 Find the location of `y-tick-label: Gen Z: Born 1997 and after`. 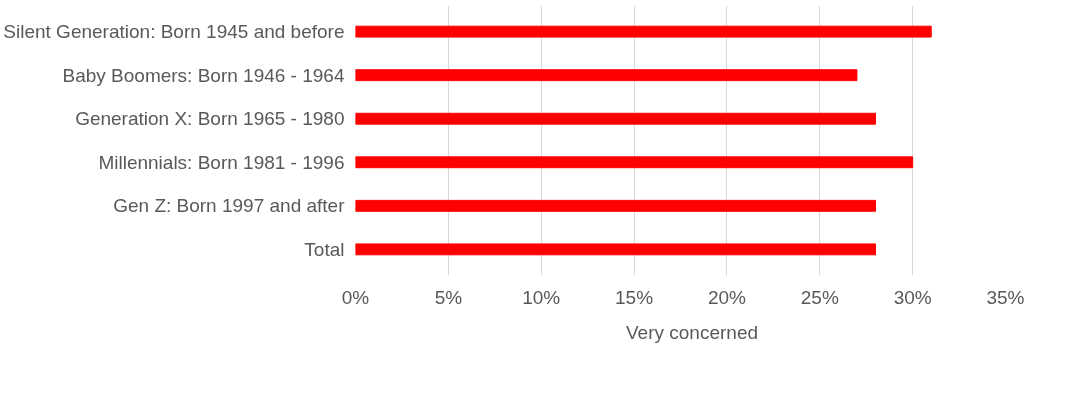

y-tick-label: Gen Z: Born 1997 and after is located at coordinates (229, 206).